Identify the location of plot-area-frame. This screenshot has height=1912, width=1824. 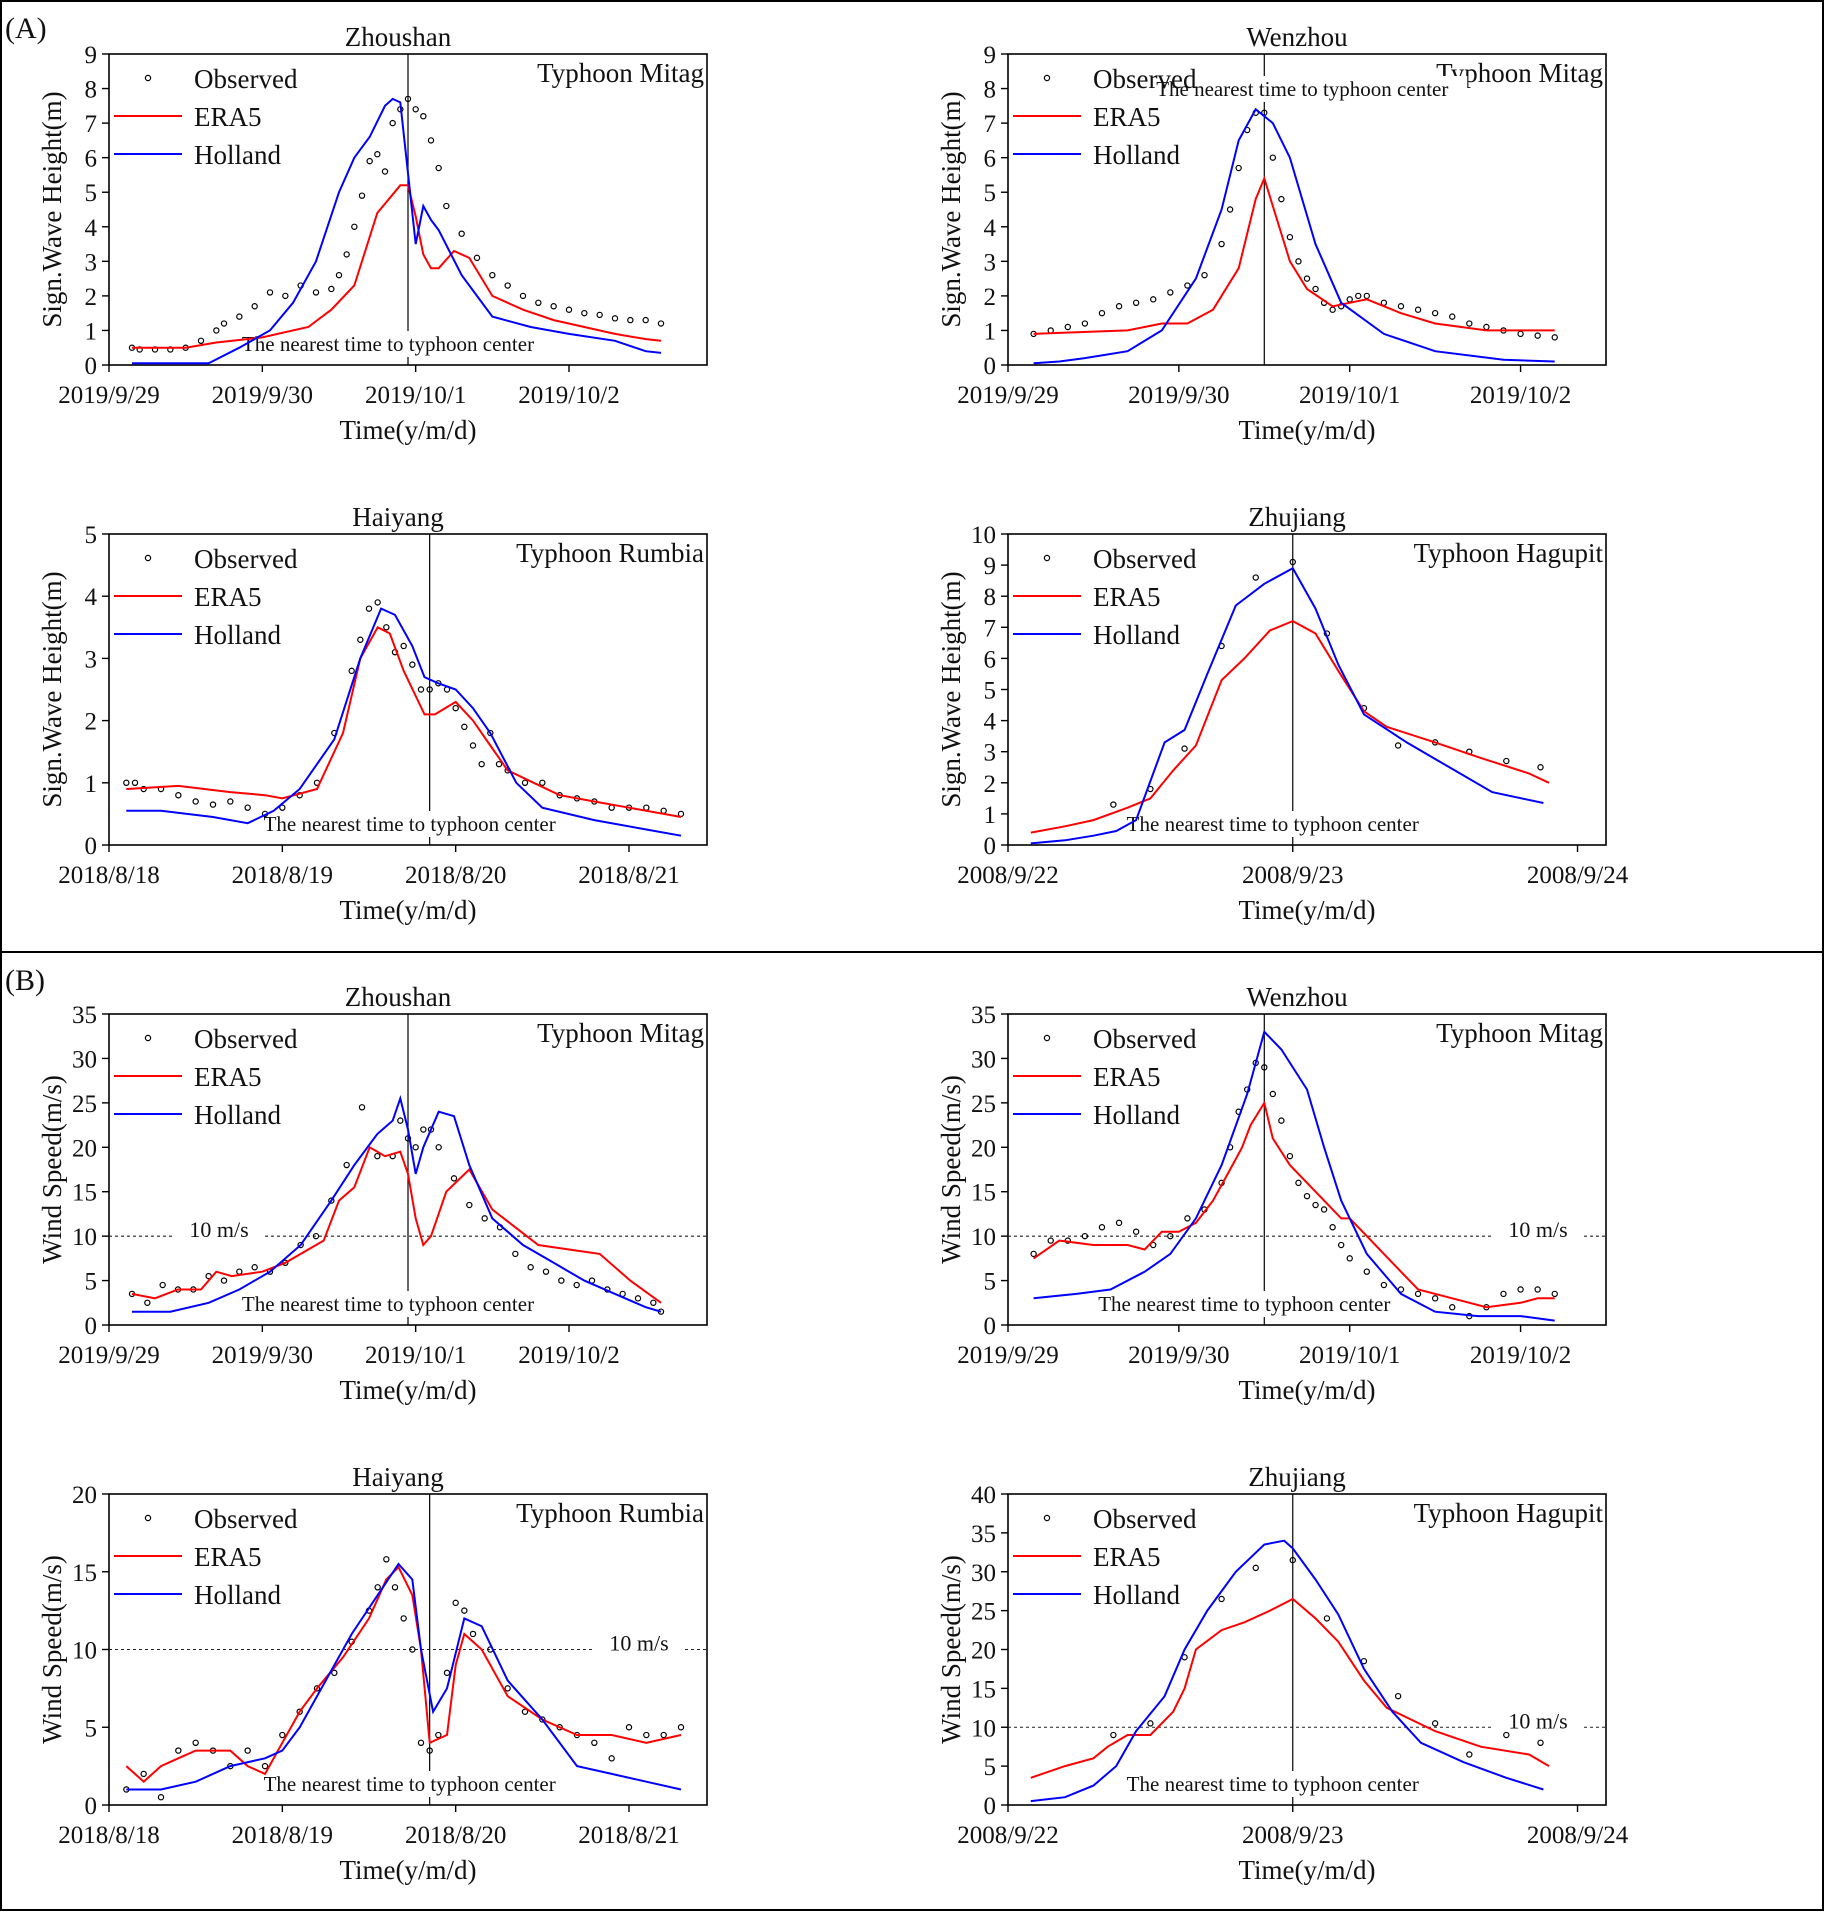
(408, 689).